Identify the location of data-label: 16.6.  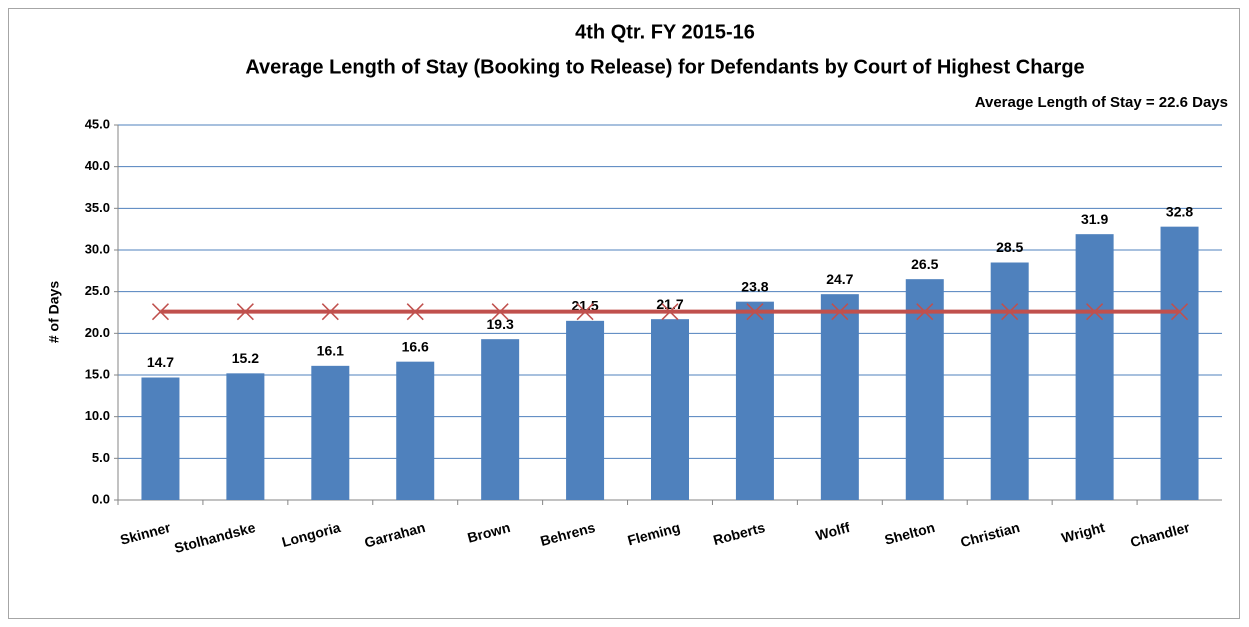
(415, 346).